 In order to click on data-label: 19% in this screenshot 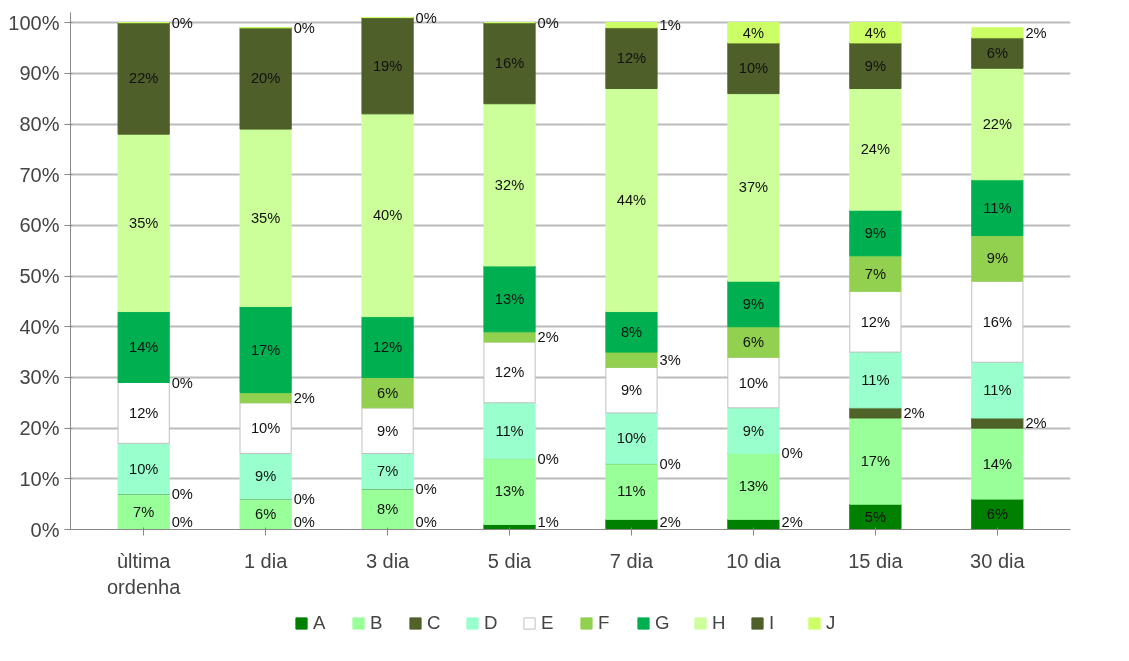, I will do `click(387, 65)`.